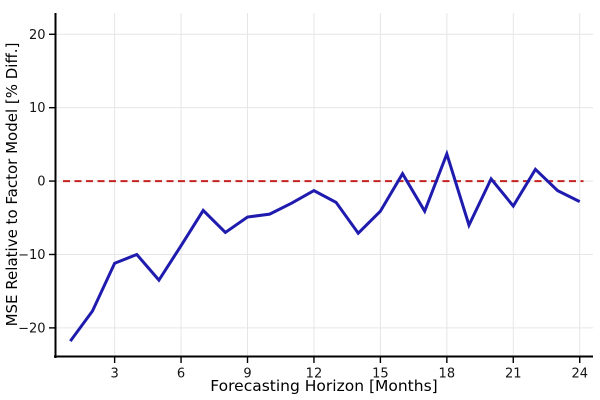  Describe the element at coordinates (181, 374) in the screenshot. I see `x-tick-label: 6` at that location.